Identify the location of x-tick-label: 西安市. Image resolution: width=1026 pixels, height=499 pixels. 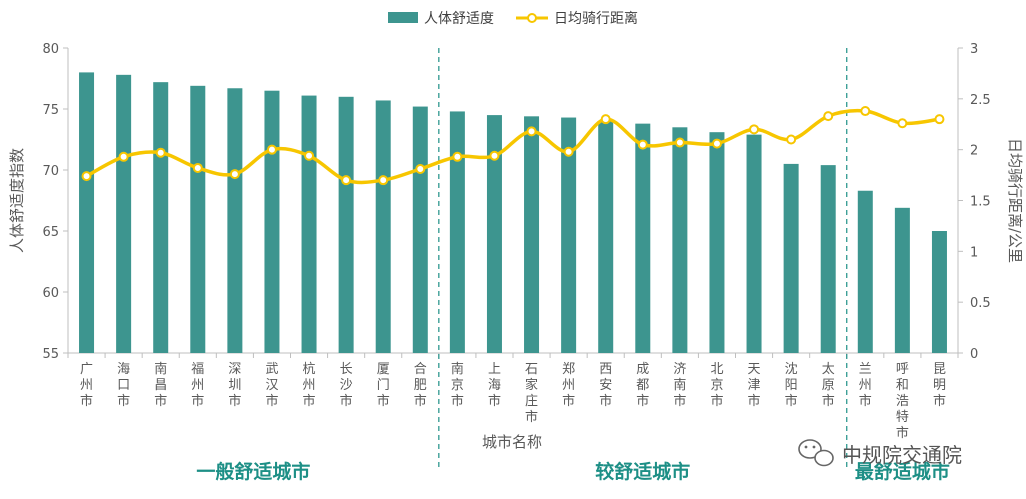
(605, 385).